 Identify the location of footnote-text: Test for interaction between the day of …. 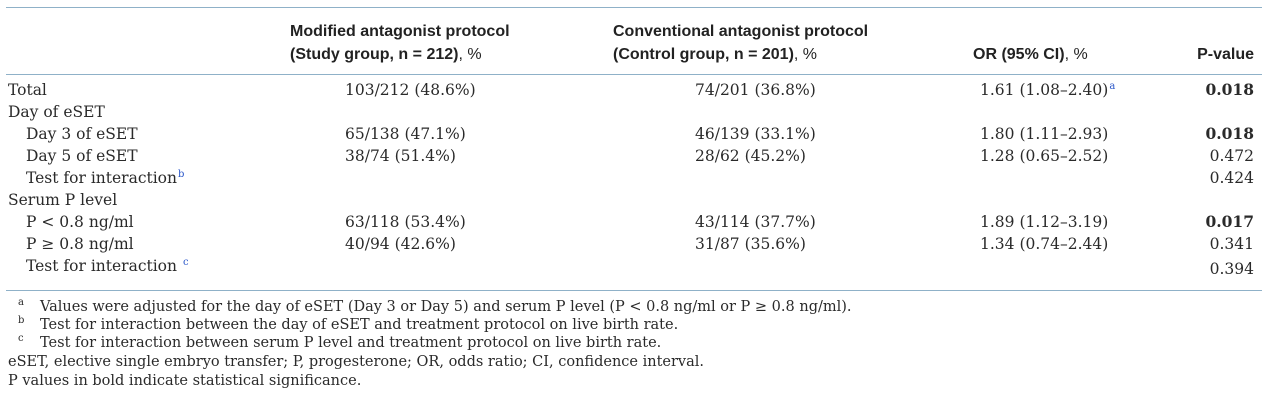
(359, 325).